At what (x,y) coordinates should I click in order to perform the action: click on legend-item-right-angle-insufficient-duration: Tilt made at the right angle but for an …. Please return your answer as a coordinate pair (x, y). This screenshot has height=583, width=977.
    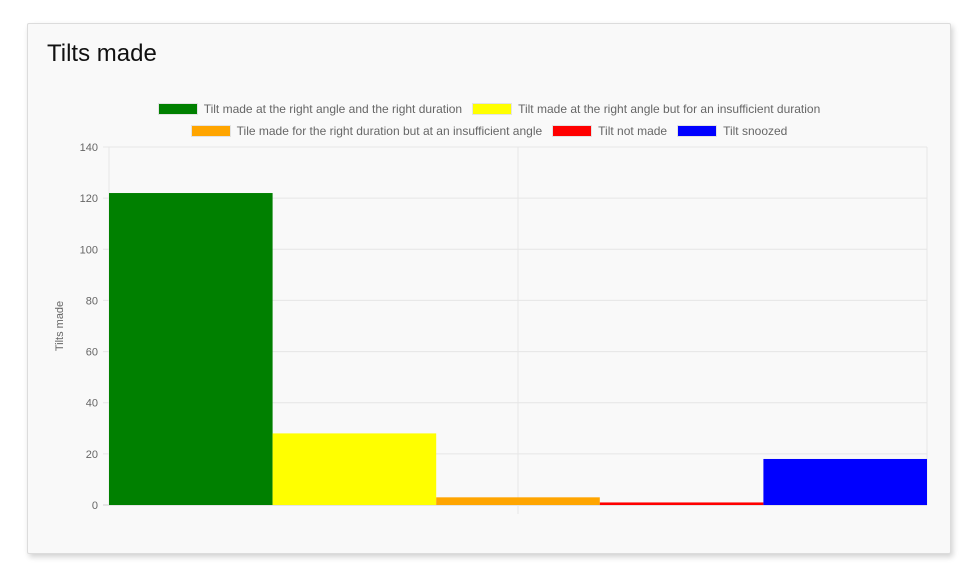
    Looking at the image, I should click on (646, 109).